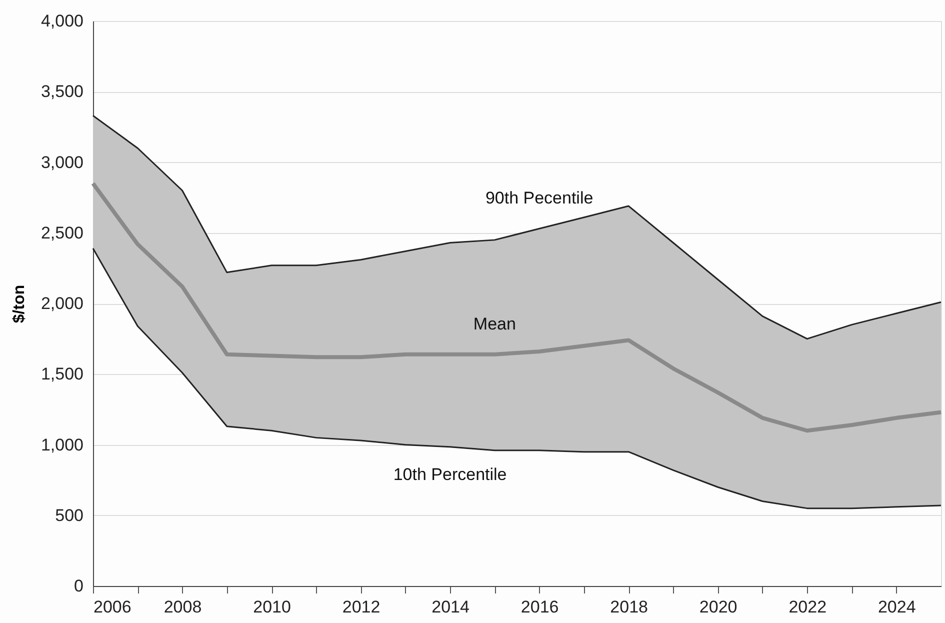 The image size is (945, 623). What do you see at coordinates (62, 232) in the screenshot?
I see `y-tick-label: 2,500` at bounding box center [62, 232].